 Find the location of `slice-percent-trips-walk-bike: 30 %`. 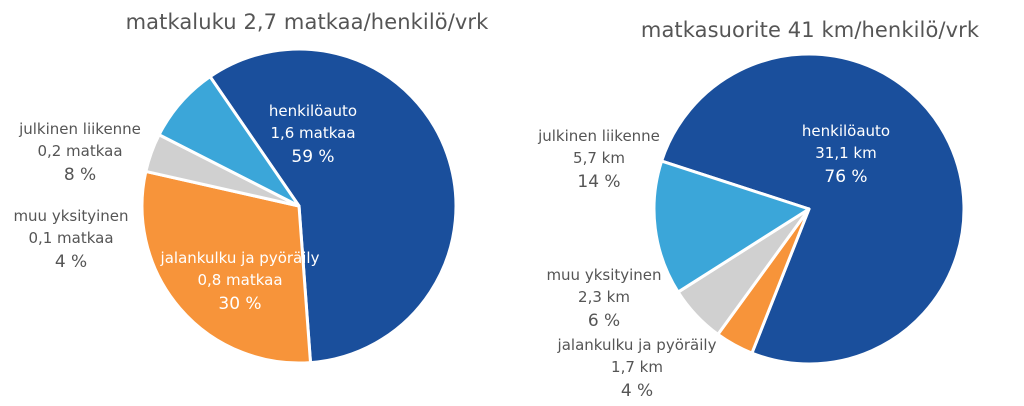

slice-percent-trips-walk-bike: 30 % is located at coordinates (239, 304).